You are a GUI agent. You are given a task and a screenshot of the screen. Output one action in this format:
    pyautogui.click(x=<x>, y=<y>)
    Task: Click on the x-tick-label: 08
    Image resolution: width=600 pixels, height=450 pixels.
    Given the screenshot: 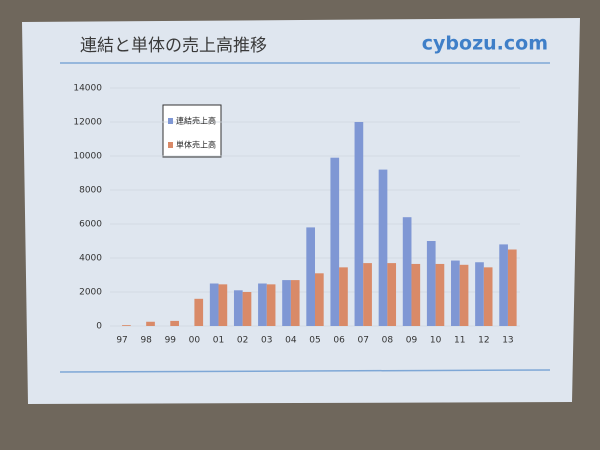 What is the action you would take?
    pyautogui.click(x=388, y=341)
    